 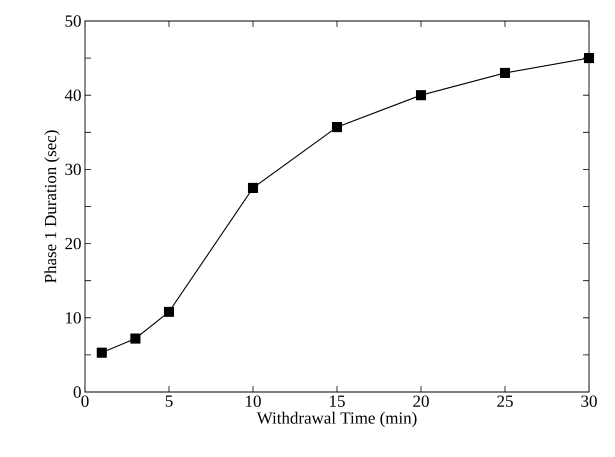 What do you see at coordinates (73, 170) in the screenshot?
I see `y-tick-label: 30` at bounding box center [73, 170].